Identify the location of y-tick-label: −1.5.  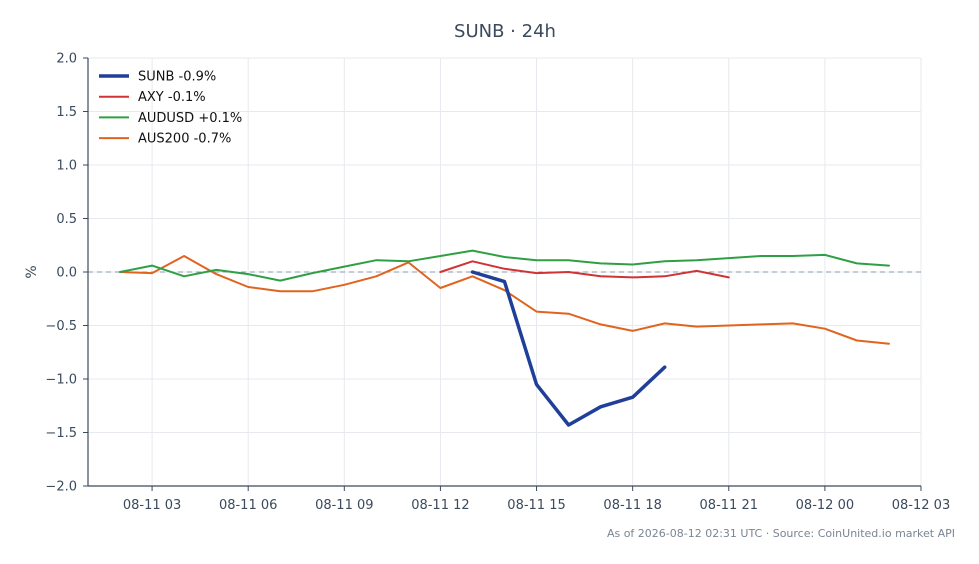
(61, 433).